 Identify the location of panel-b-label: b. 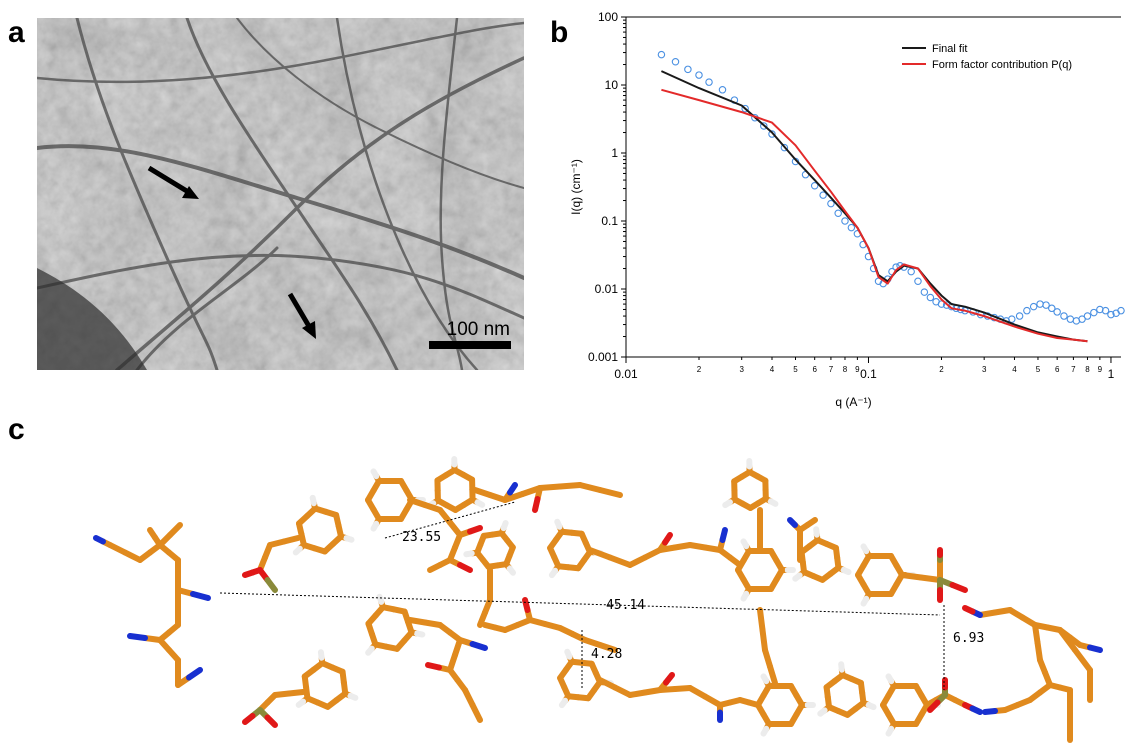
(559, 32).